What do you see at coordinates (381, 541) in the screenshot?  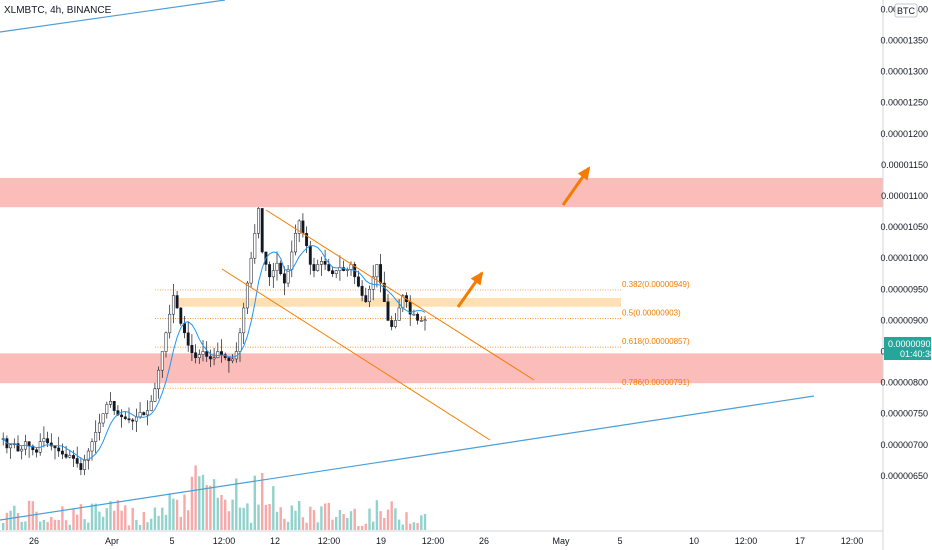 I see `time-tick-label: 19` at bounding box center [381, 541].